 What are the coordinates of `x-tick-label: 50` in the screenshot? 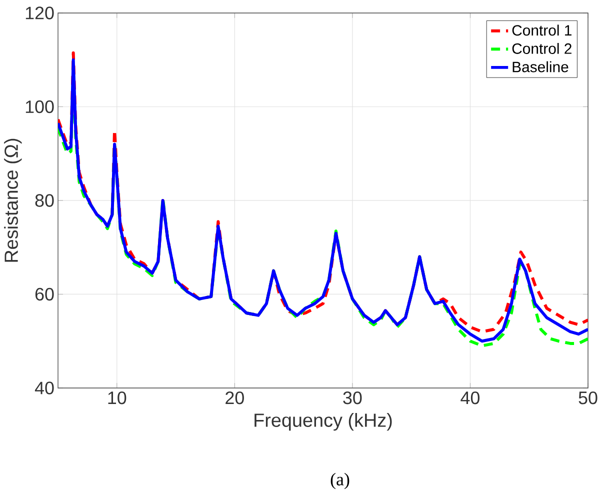 It's located at (588, 397).